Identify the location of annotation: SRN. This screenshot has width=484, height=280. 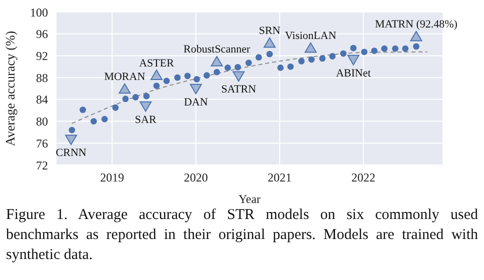
(269, 31).